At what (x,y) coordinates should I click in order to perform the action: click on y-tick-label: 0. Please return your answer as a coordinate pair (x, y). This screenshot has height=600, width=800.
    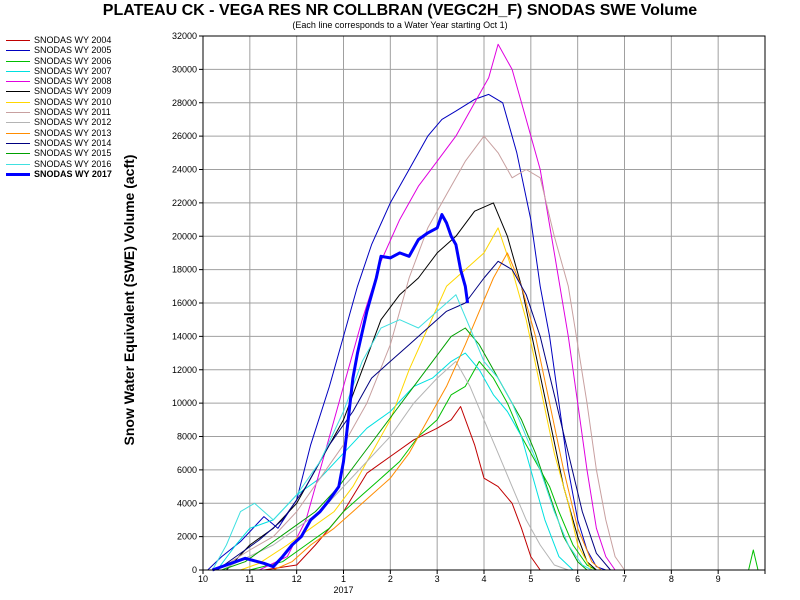
    Looking at the image, I should click on (194, 570).